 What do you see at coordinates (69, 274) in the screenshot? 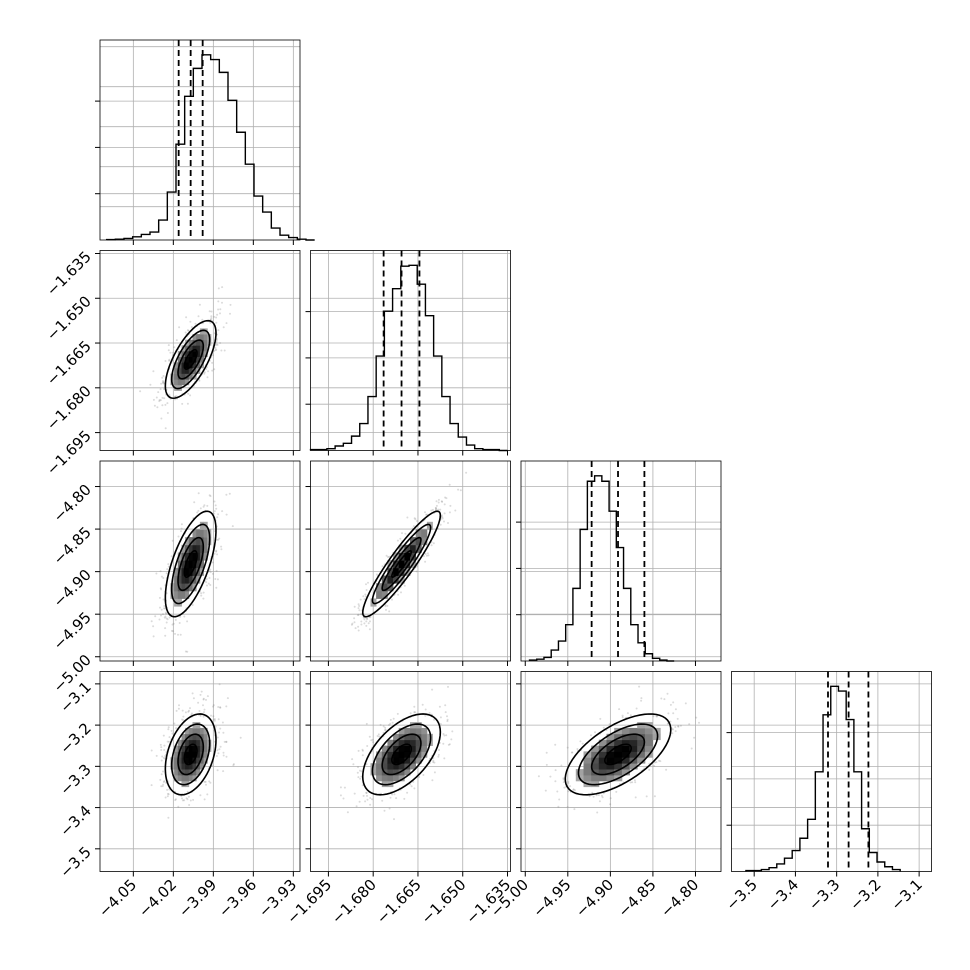
I see `y-tick-label: −1.635` at bounding box center [69, 274].